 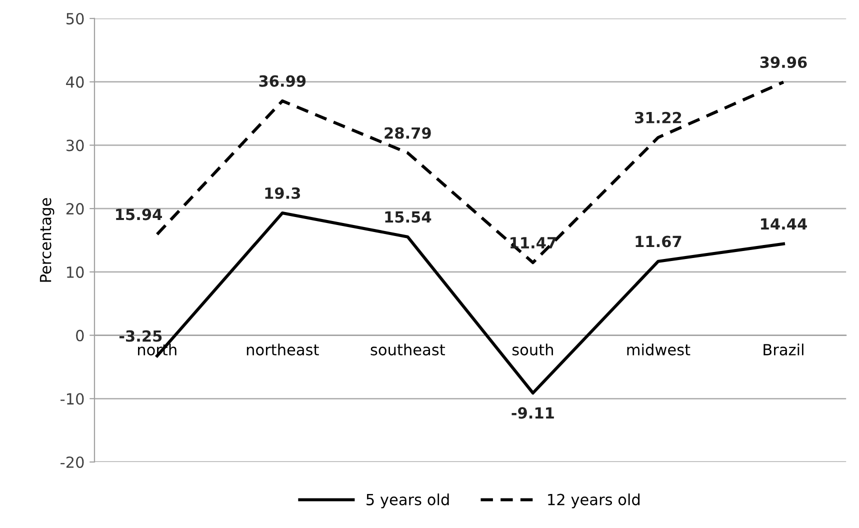 I want to click on y-tick-label: 50, so click(x=75, y=18).